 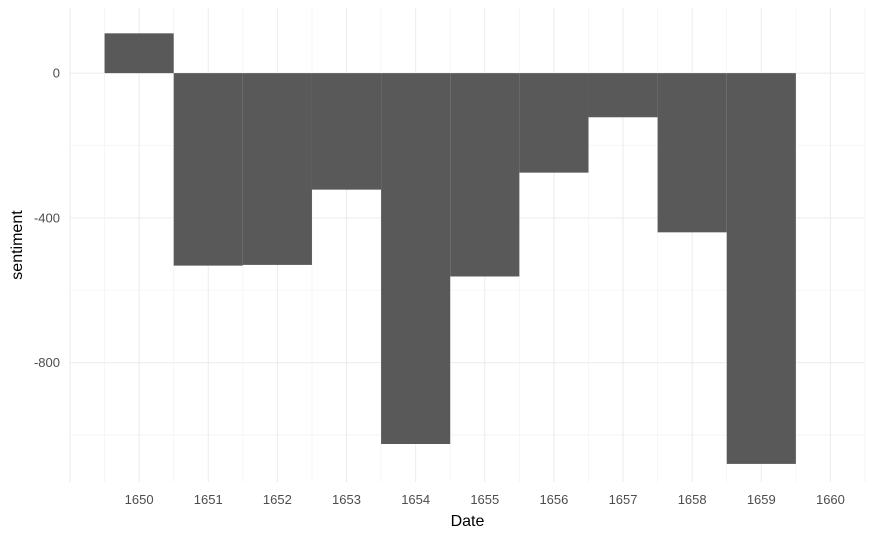 What do you see at coordinates (139, 499) in the screenshot?
I see `x-tick-label: 1650` at bounding box center [139, 499].